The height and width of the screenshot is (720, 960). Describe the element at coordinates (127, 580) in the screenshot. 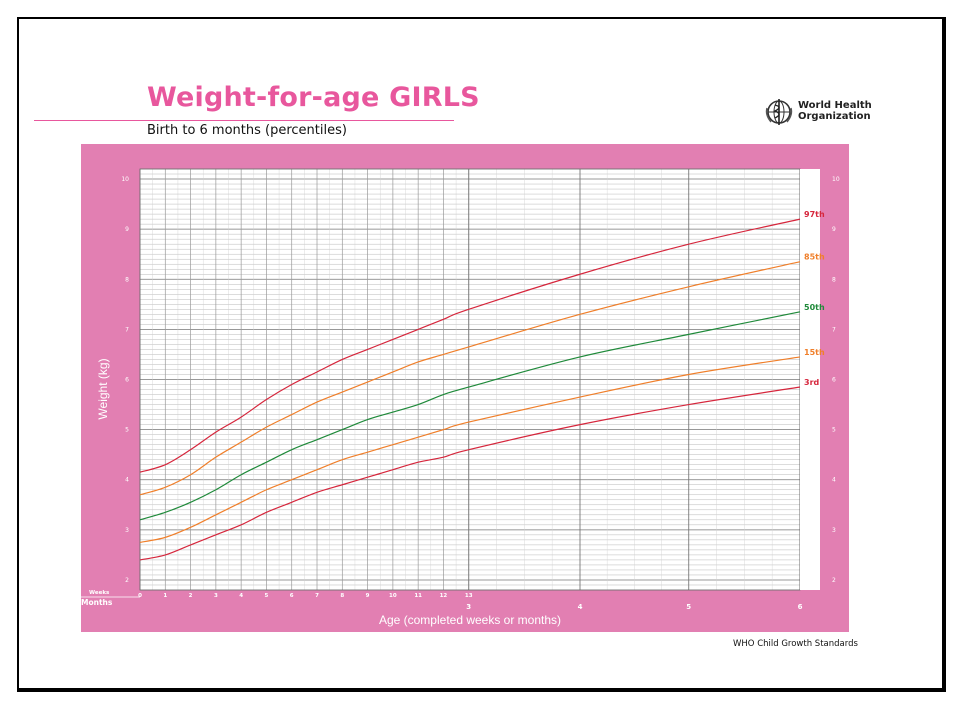

I see `y-tick-label-left: 2` at that location.